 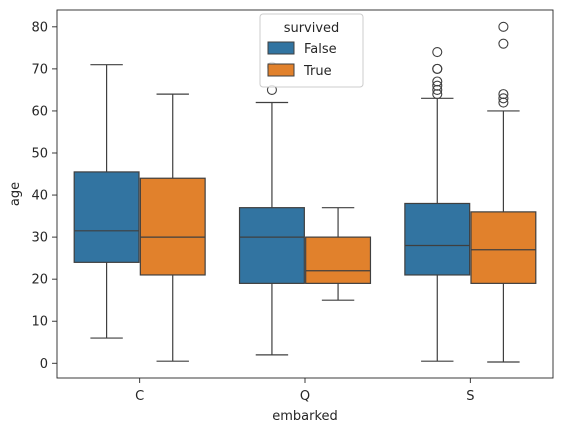 I want to click on box-S-True, so click(x=503, y=192).